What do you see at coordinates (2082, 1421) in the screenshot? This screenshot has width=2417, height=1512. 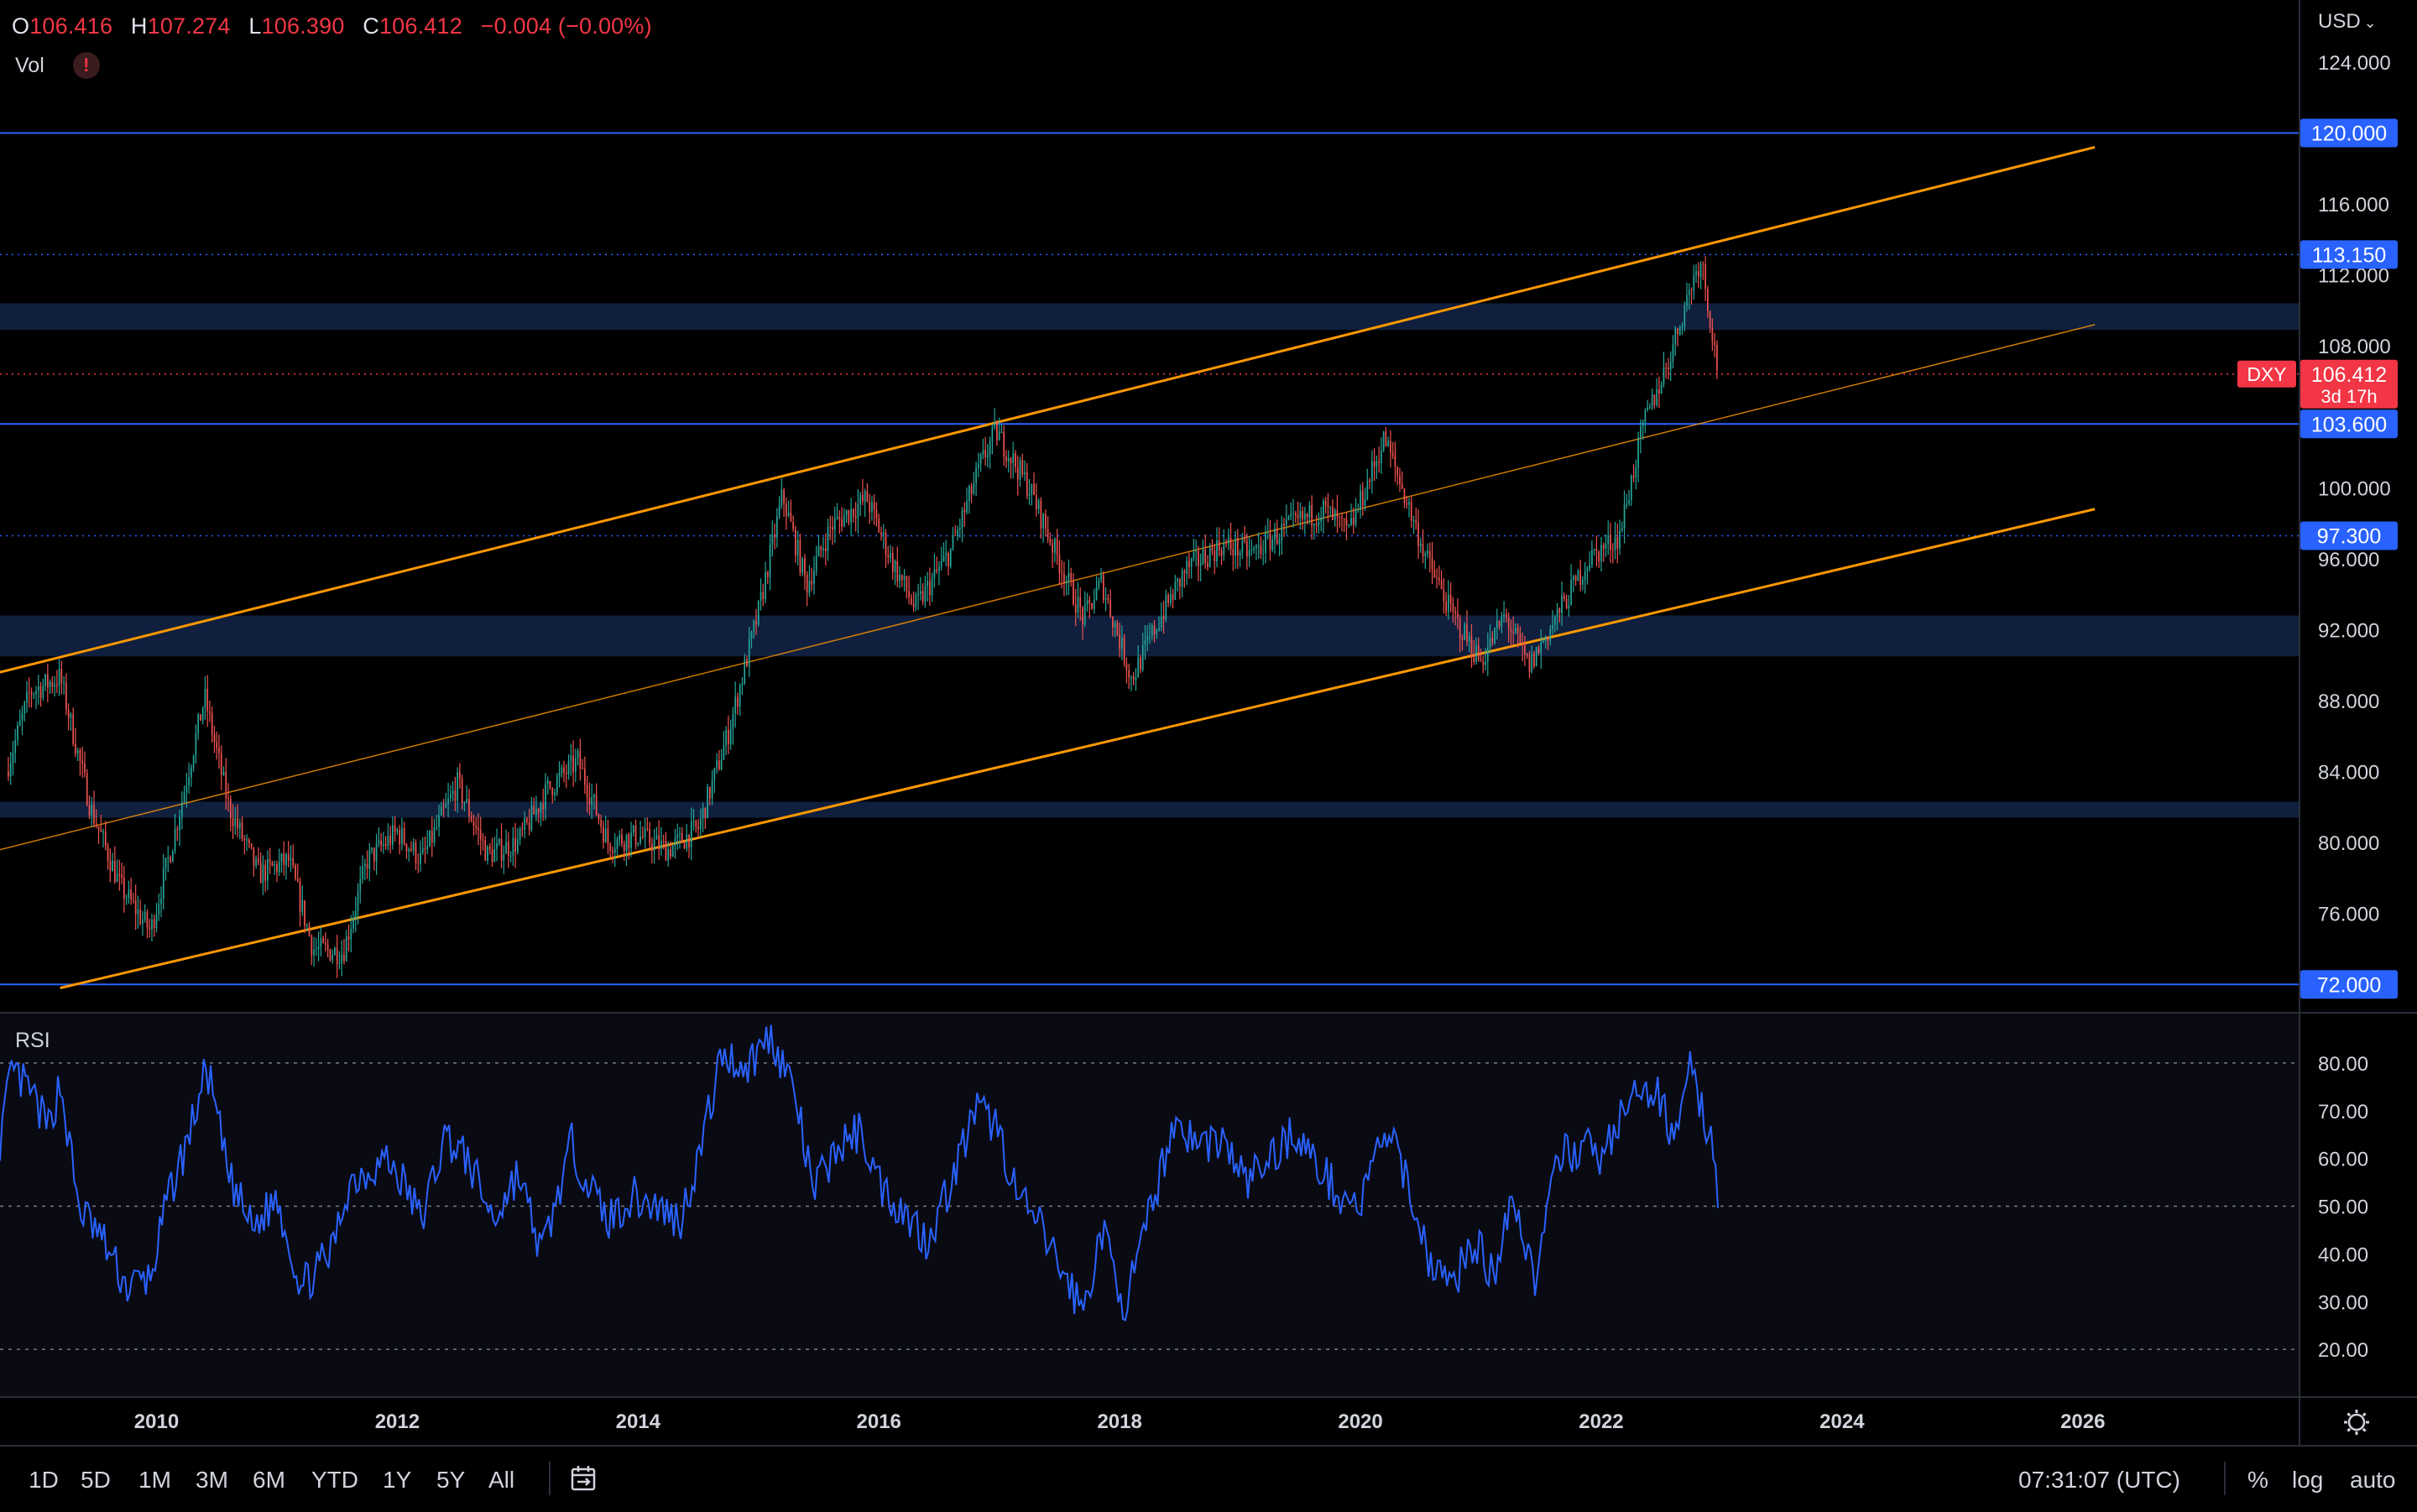 I see `time-axis-label: 2026` at bounding box center [2082, 1421].